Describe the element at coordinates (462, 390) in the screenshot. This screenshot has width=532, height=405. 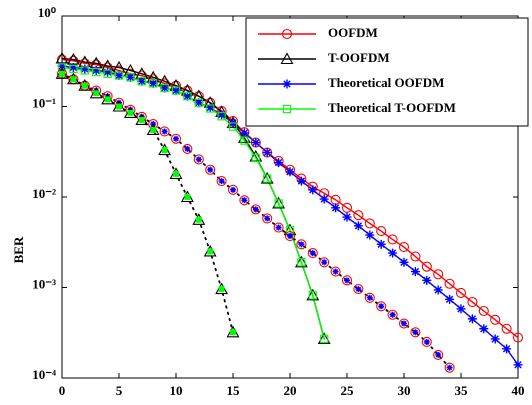
I see `x-tick-label: 35` at that location.